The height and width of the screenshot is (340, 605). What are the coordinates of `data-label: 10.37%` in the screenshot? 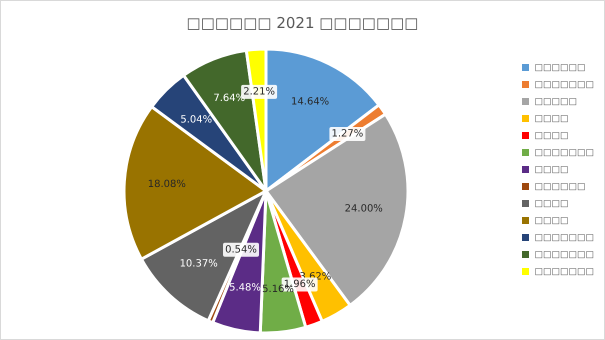 It's located at (199, 264).